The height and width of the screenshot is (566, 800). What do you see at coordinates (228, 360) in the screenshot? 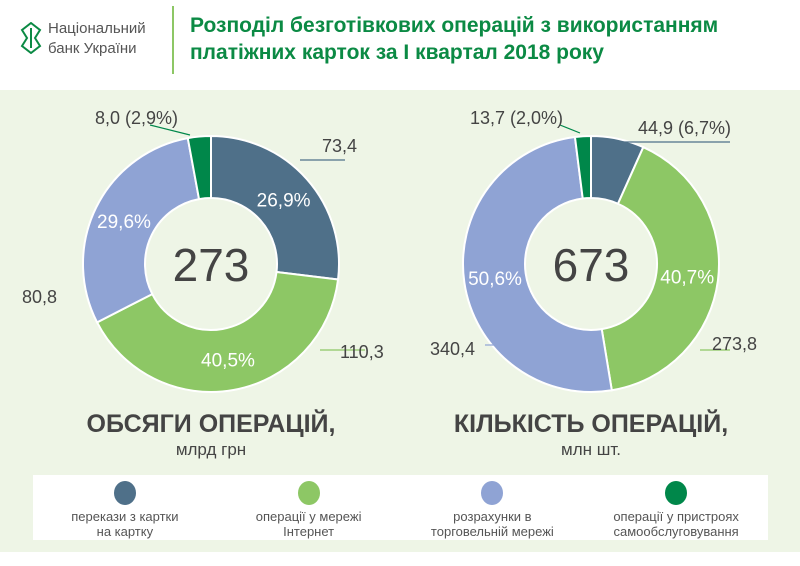
I see `percent-label: 40,5%` at bounding box center [228, 360].